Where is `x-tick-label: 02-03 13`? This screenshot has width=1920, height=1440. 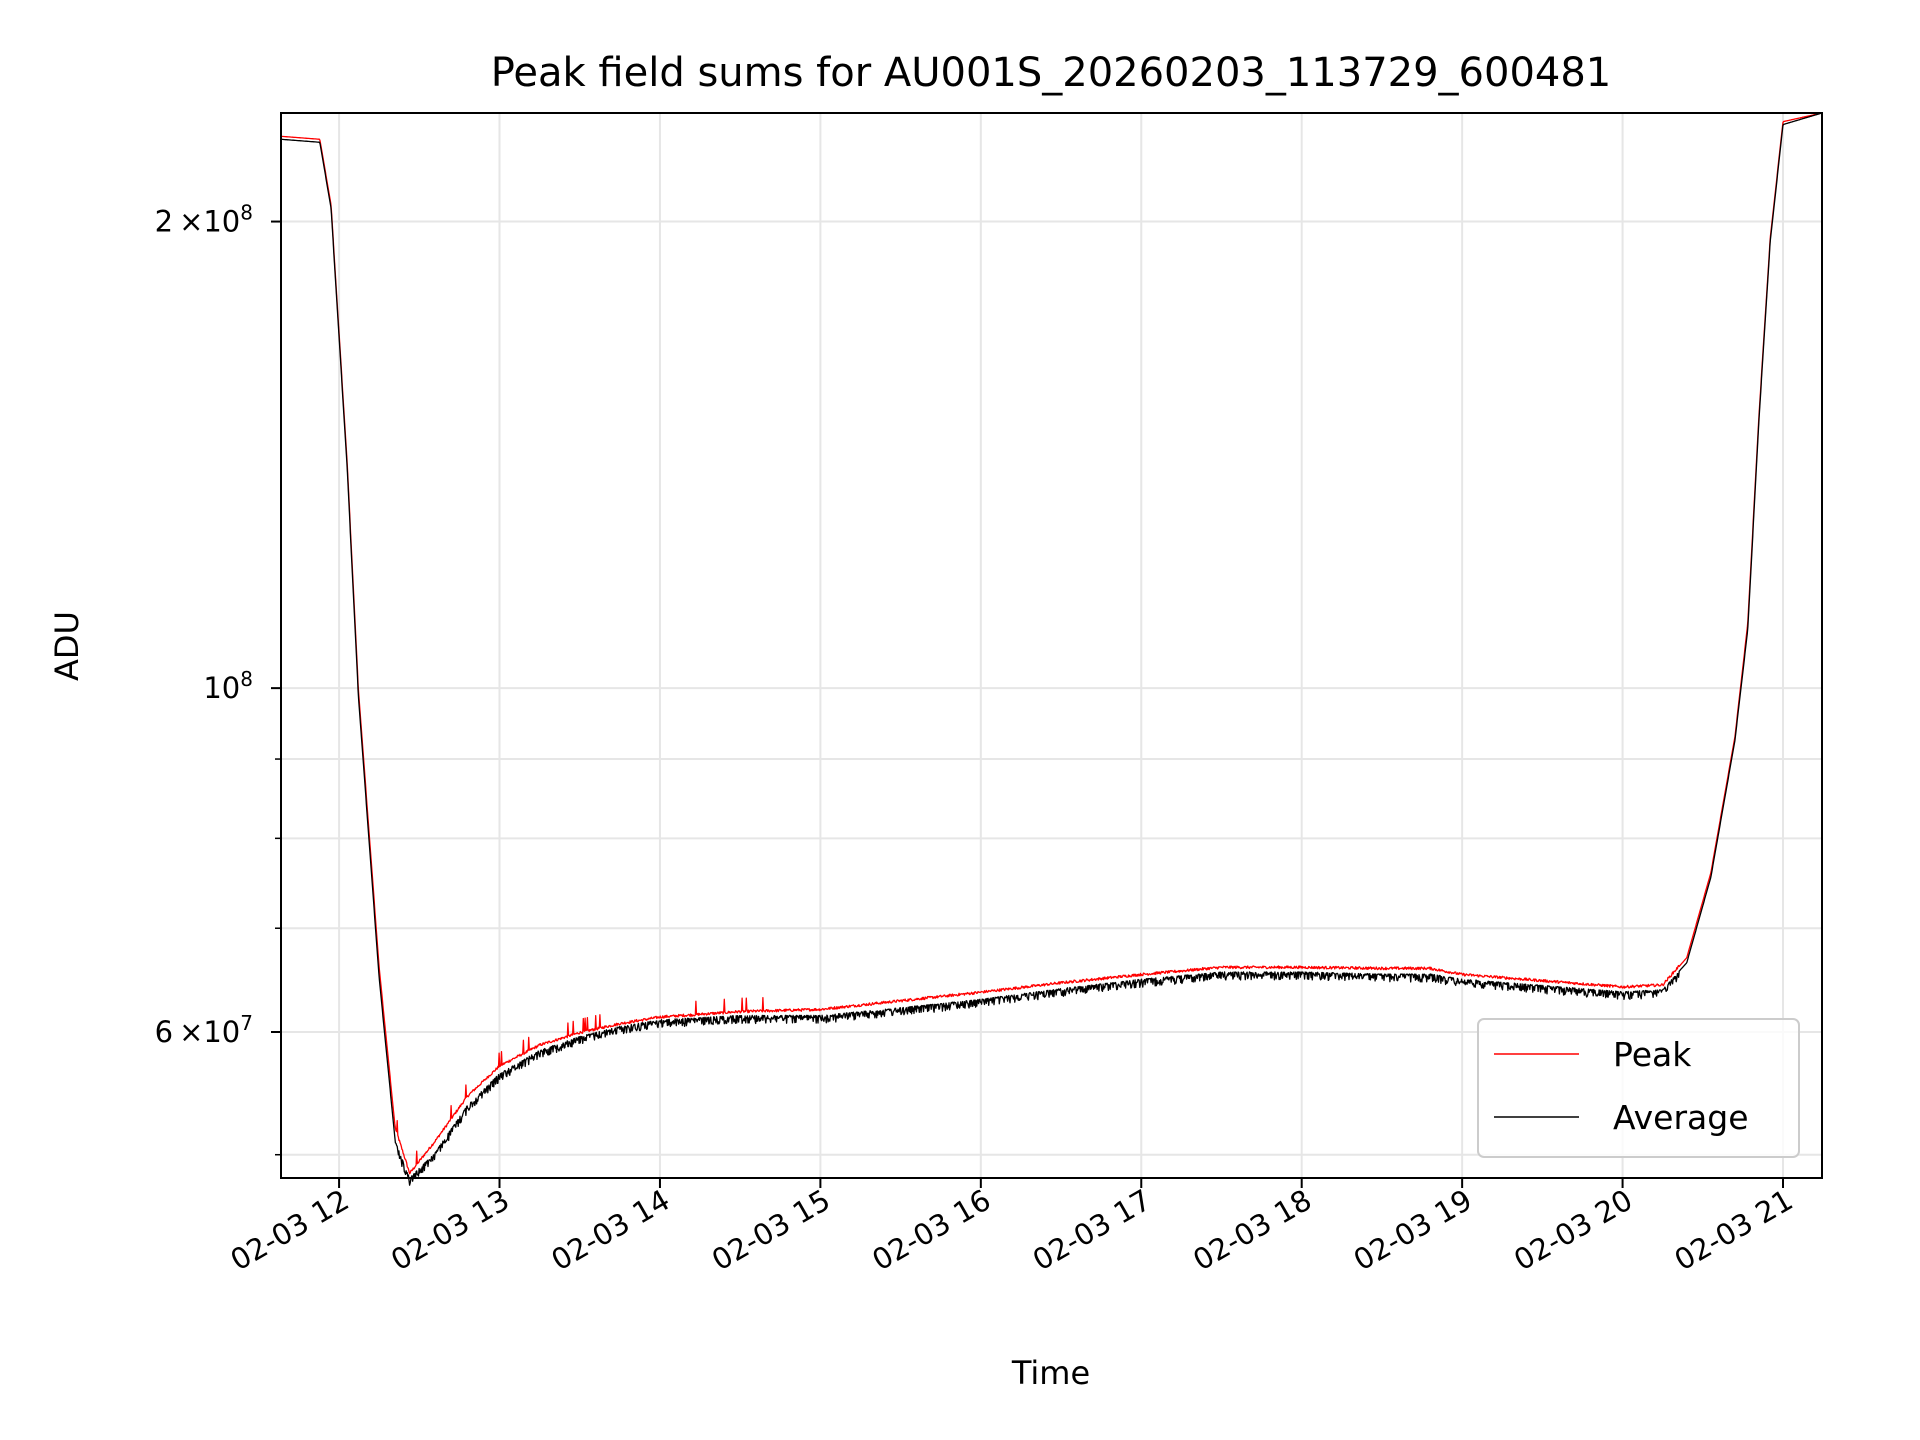
x-tick-label: 02-03 13 is located at coordinates (450, 1230).